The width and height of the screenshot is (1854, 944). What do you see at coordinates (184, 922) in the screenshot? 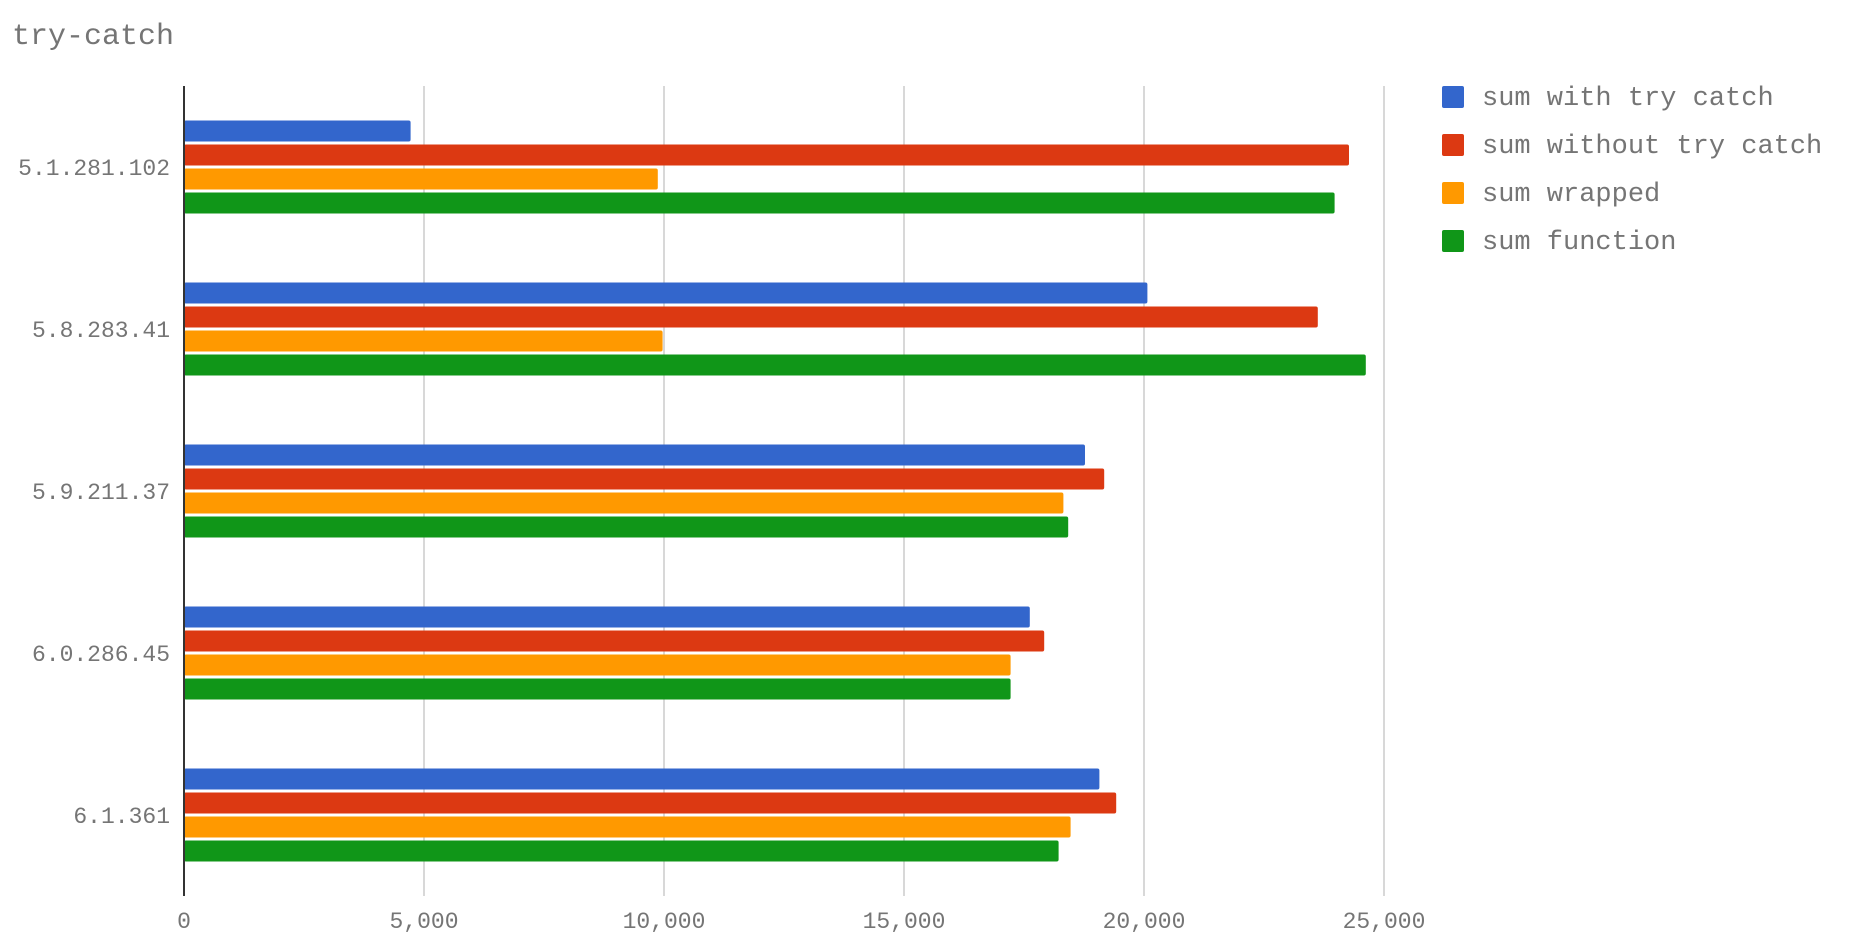
I see `x-tick-label: 0` at bounding box center [184, 922].